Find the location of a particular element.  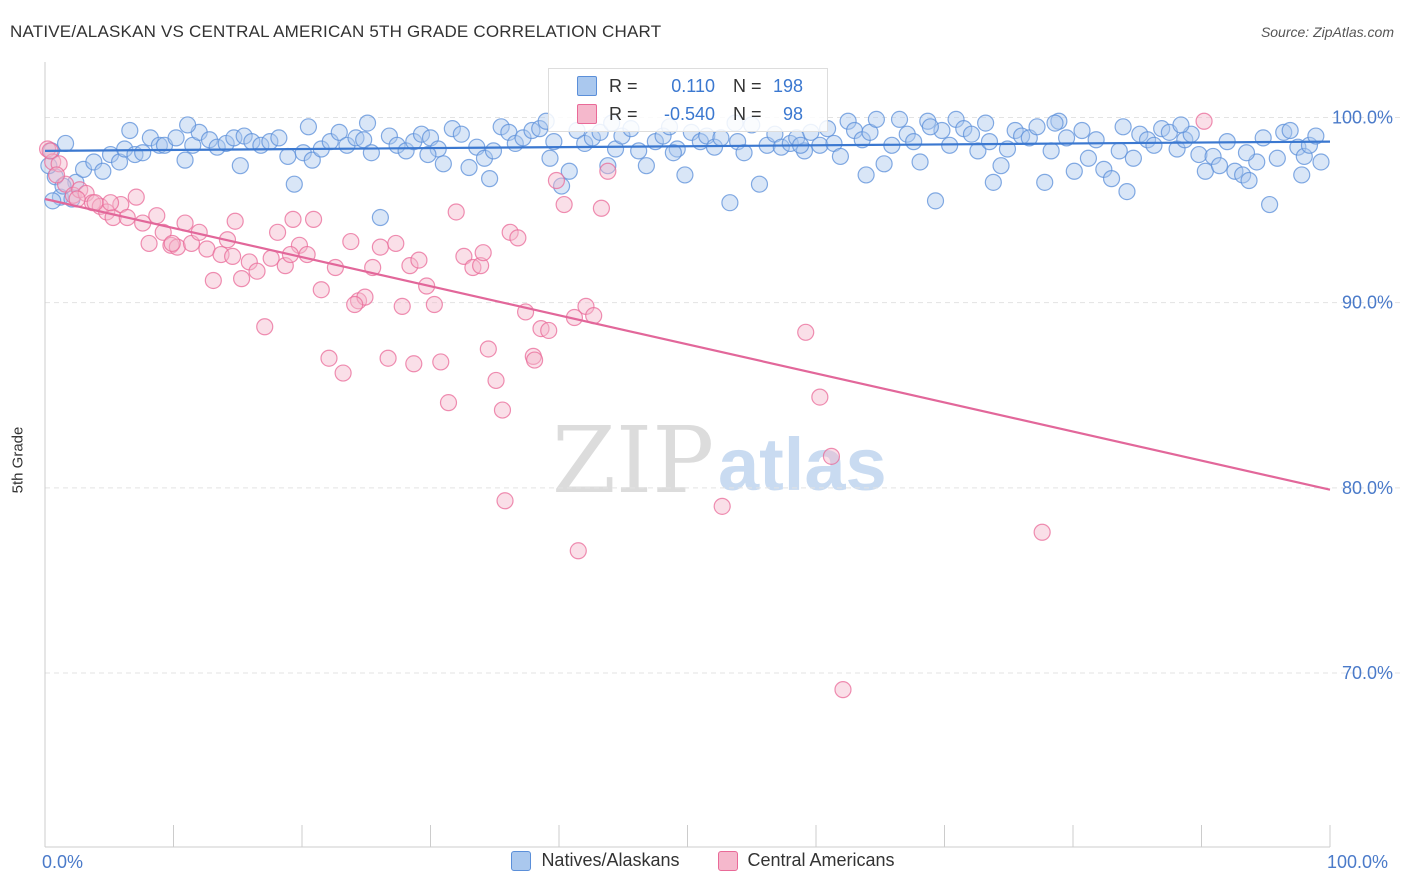

stats-legend-box: R = 0.110 N = 198 R = -0.540 N = 98 is located at coordinates (688, 100).